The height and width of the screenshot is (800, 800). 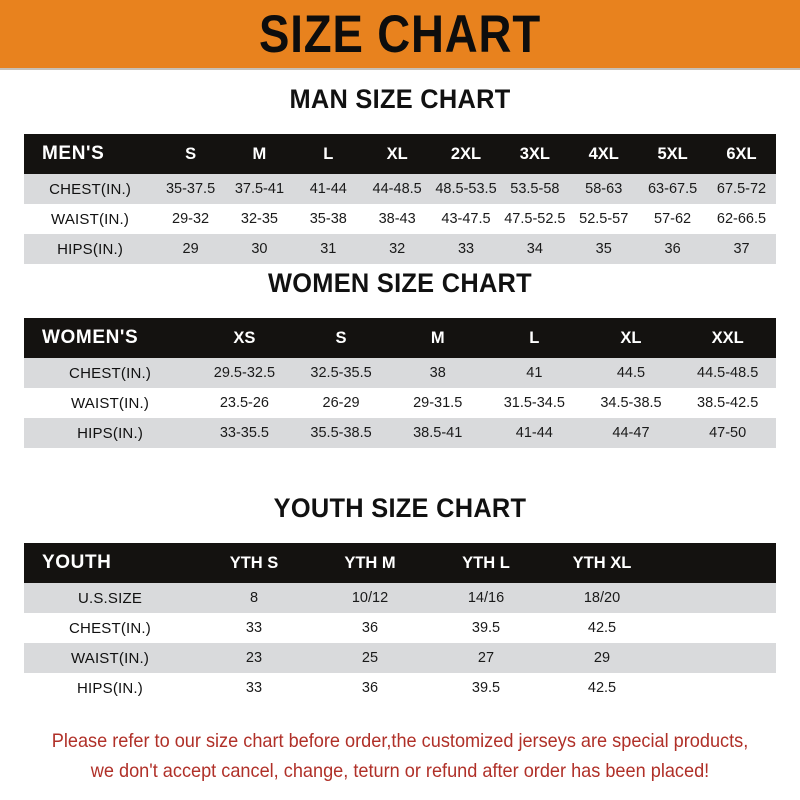 I want to click on men-col-header-1: M, so click(x=259, y=154).